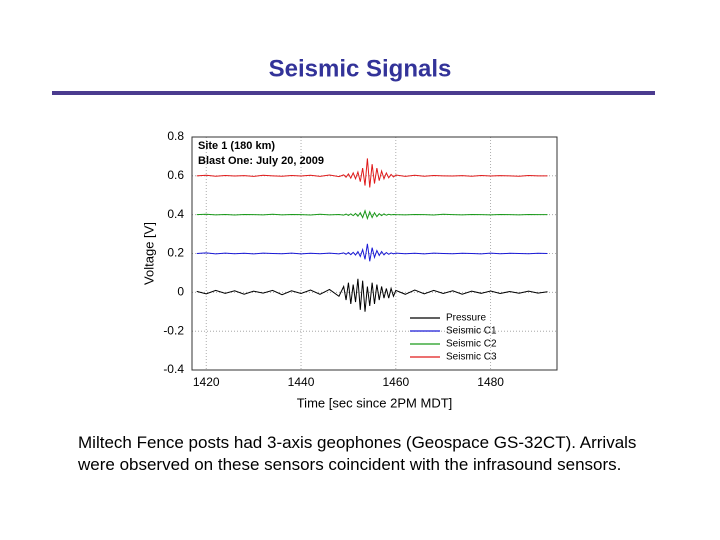 Image resolution: width=720 pixels, height=540 pixels. What do you see at coordinates (375, 402) in the screenshot?
I see `x-axis-label: Time [sec since 2PM MDT]` at bounding box center [375, 402].